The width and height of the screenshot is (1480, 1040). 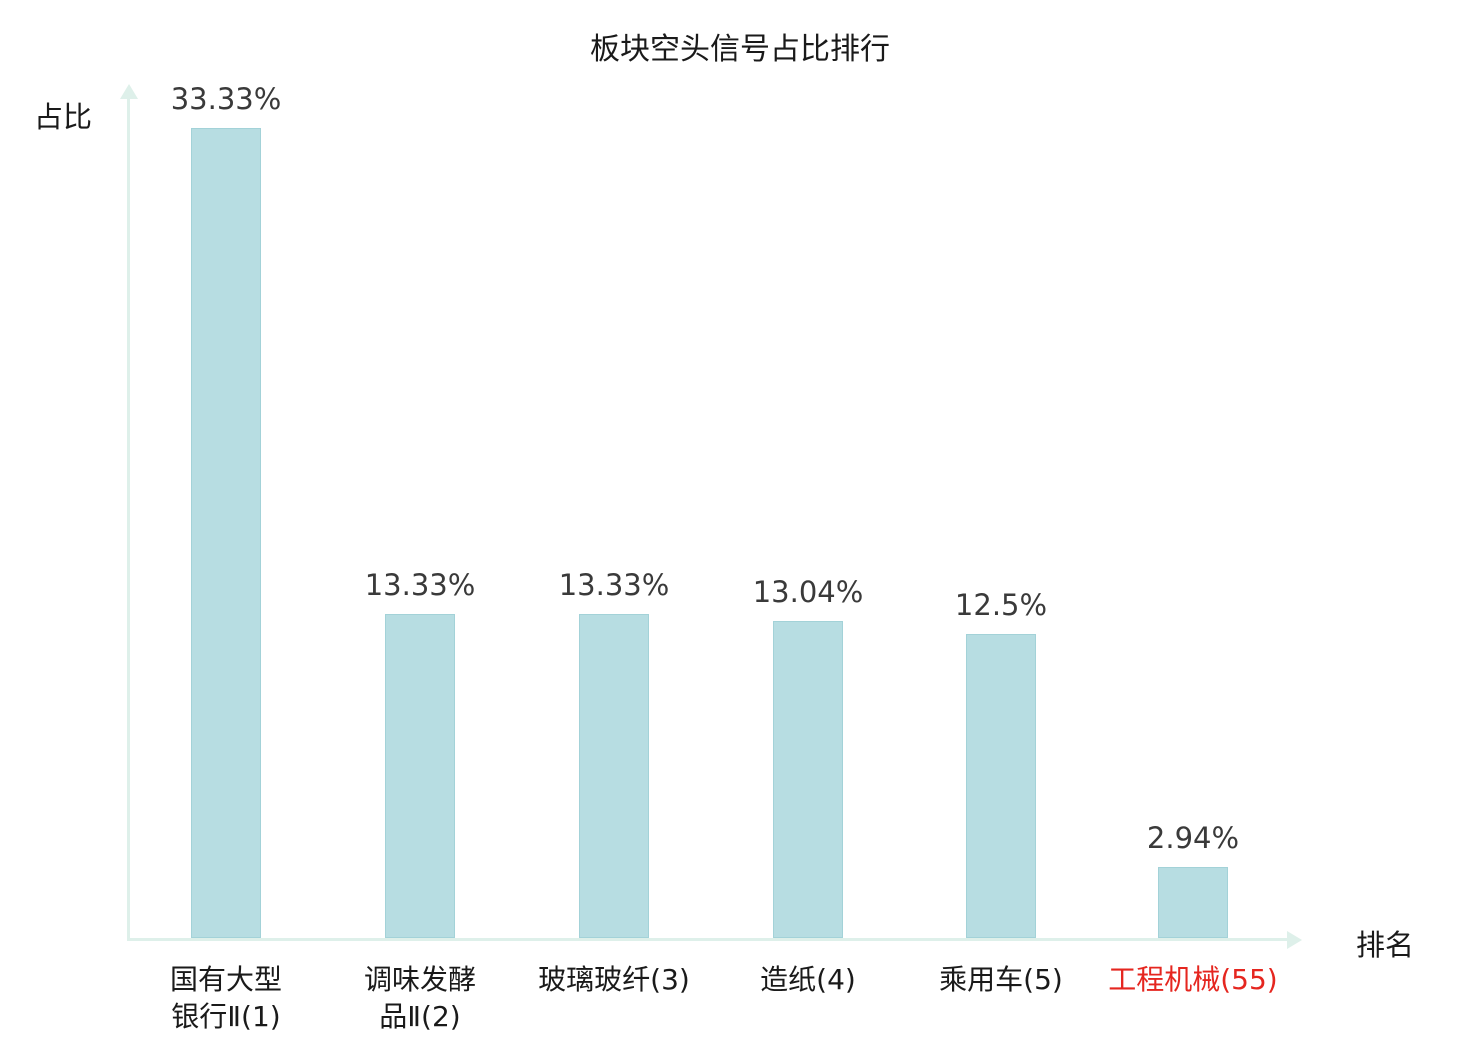 What do you see at coordinates (226, 99) in the screenshot?
I see `bar-value-label: 33.33%` at bounding box center [226, 99].